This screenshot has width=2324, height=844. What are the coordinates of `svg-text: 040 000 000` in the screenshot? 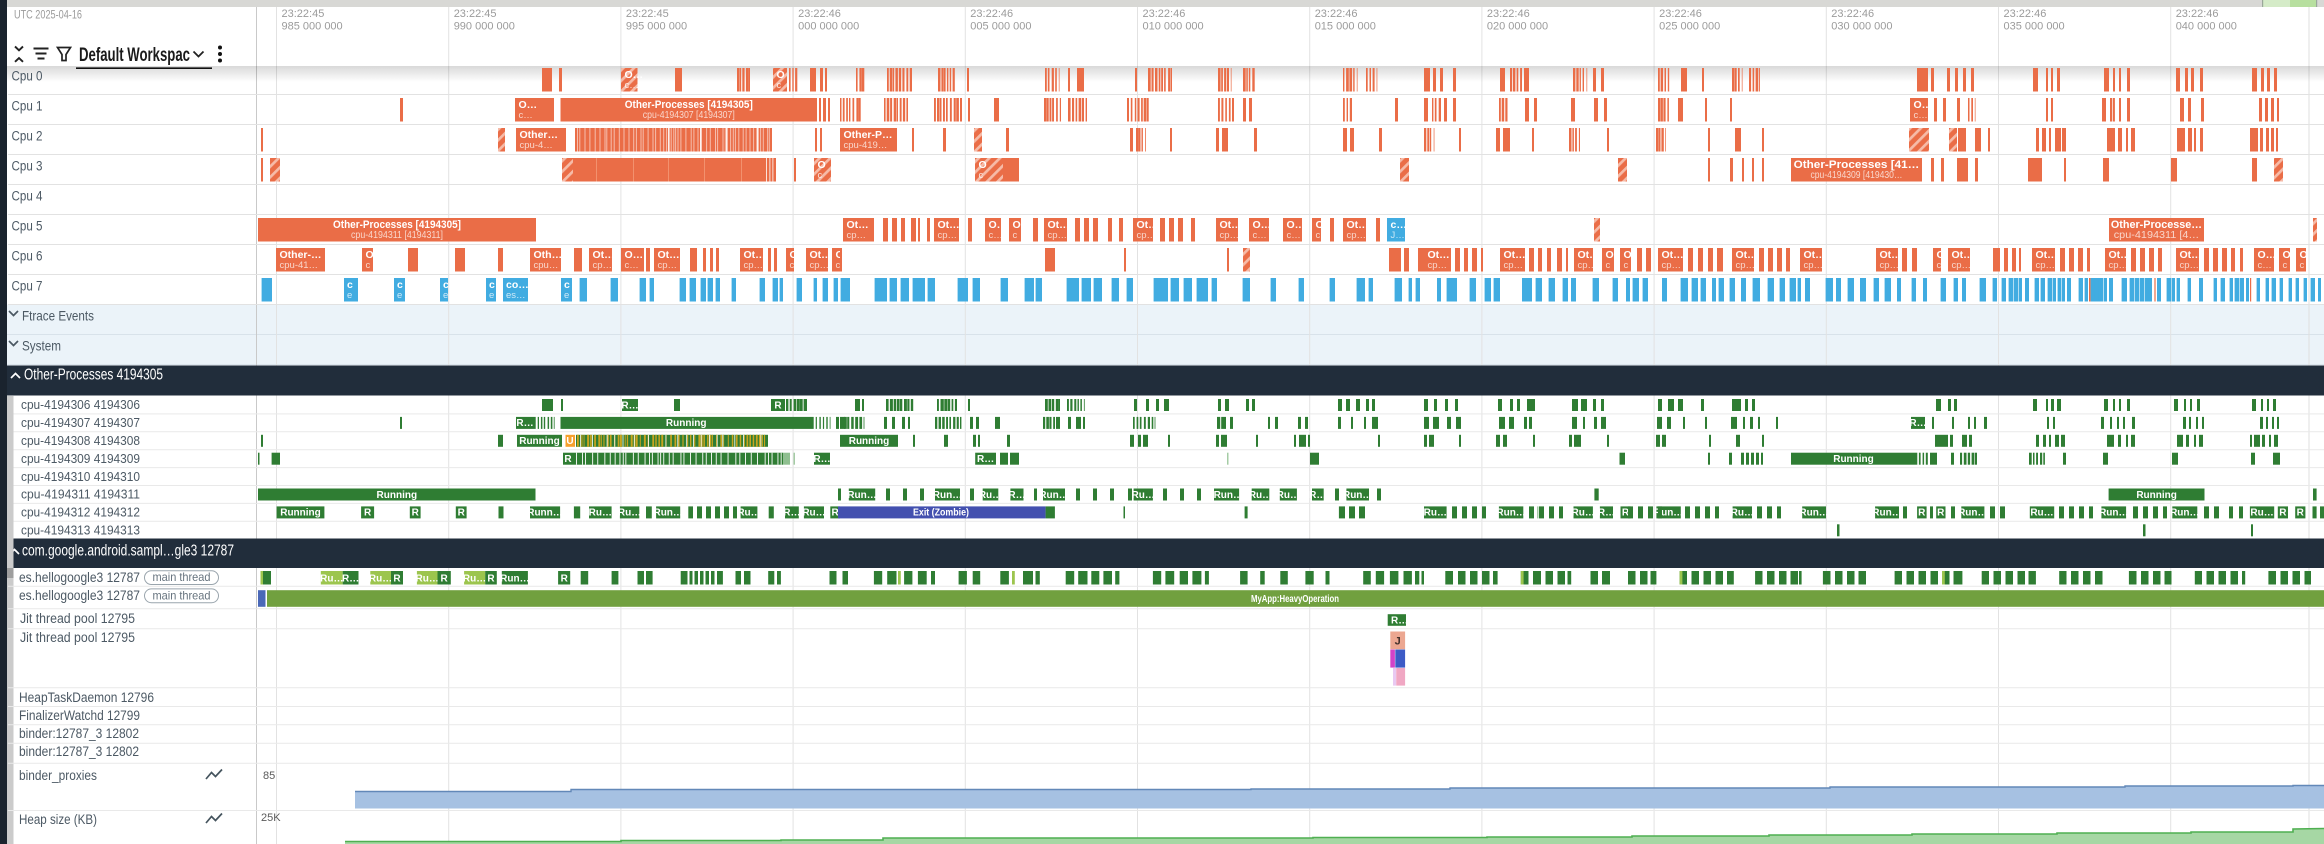 It's located at (2206, 27).